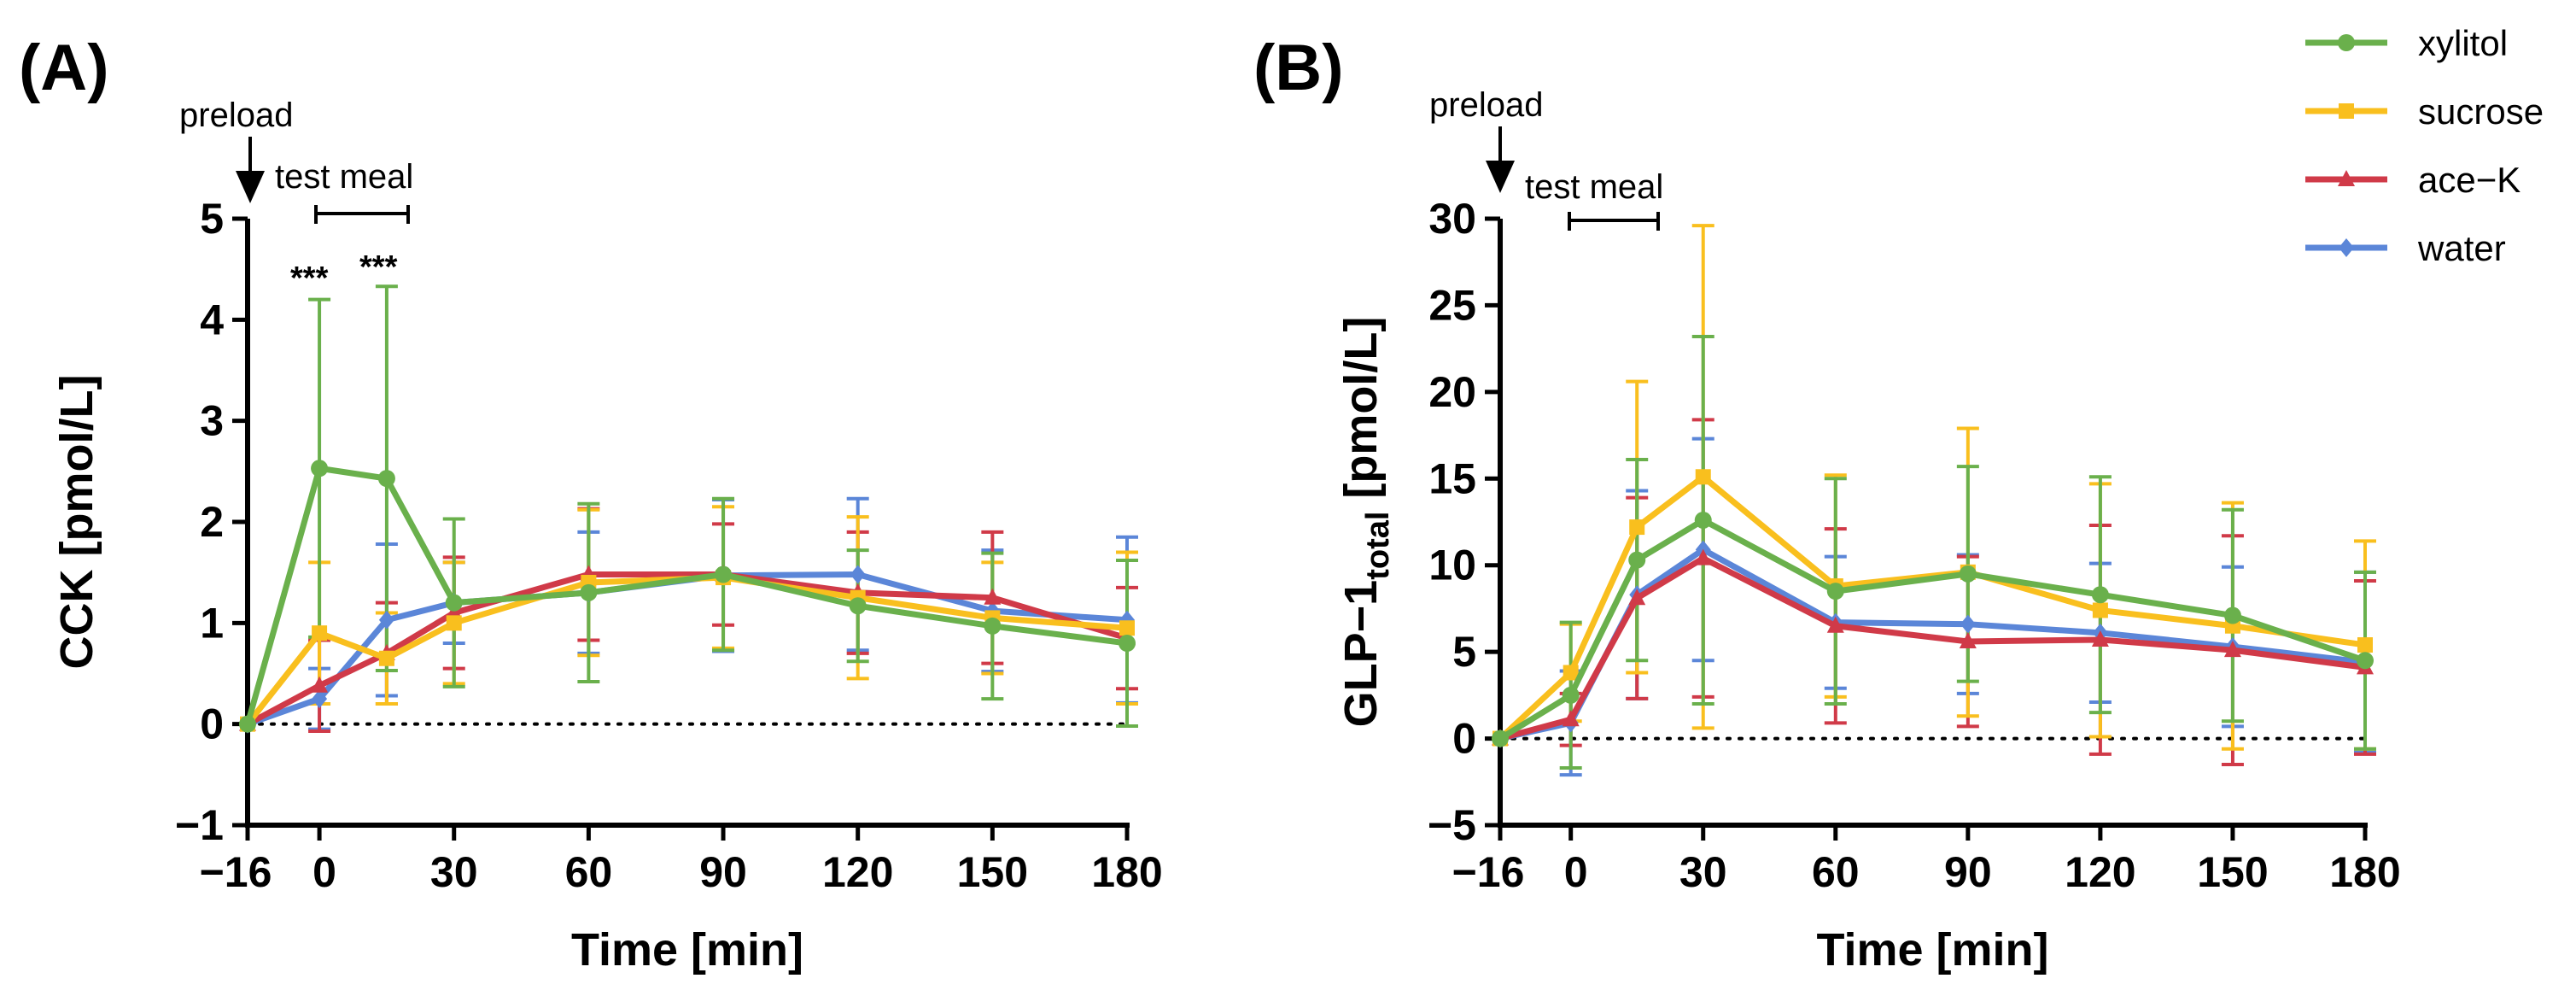  What do you see at coordinates (2346, 42) in the screenshot?
I see `legend-marker-xylitol` at bounding box center [2346, 42].